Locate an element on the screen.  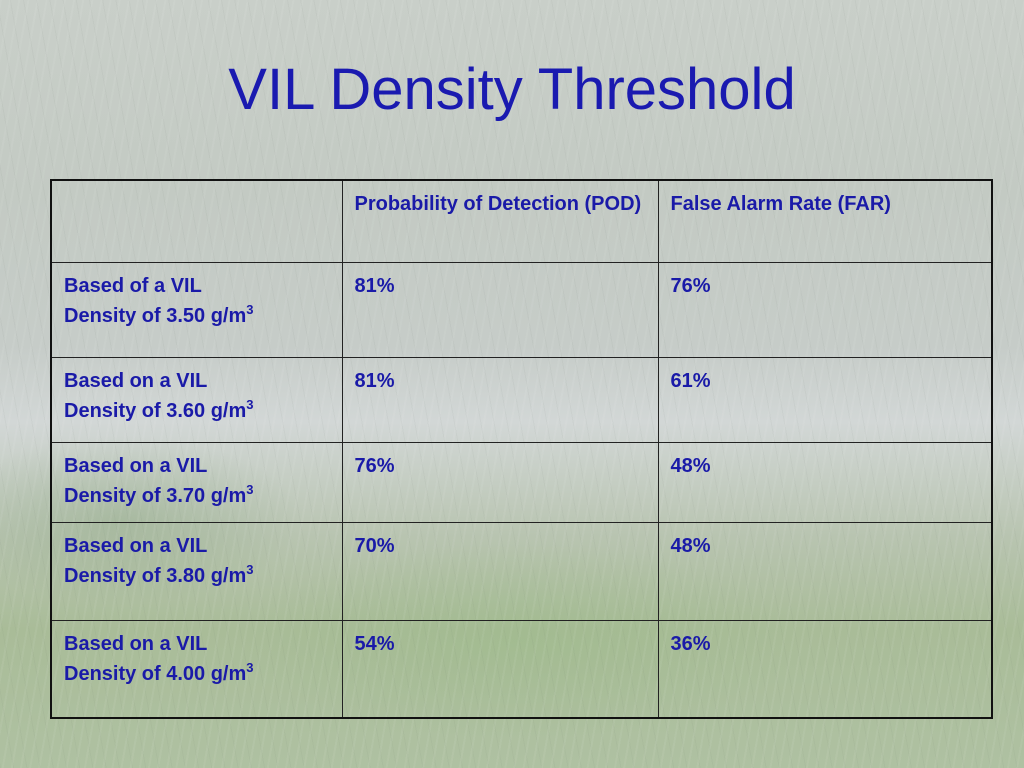
pod-cell: 70% is located at coordinates (500, 571).